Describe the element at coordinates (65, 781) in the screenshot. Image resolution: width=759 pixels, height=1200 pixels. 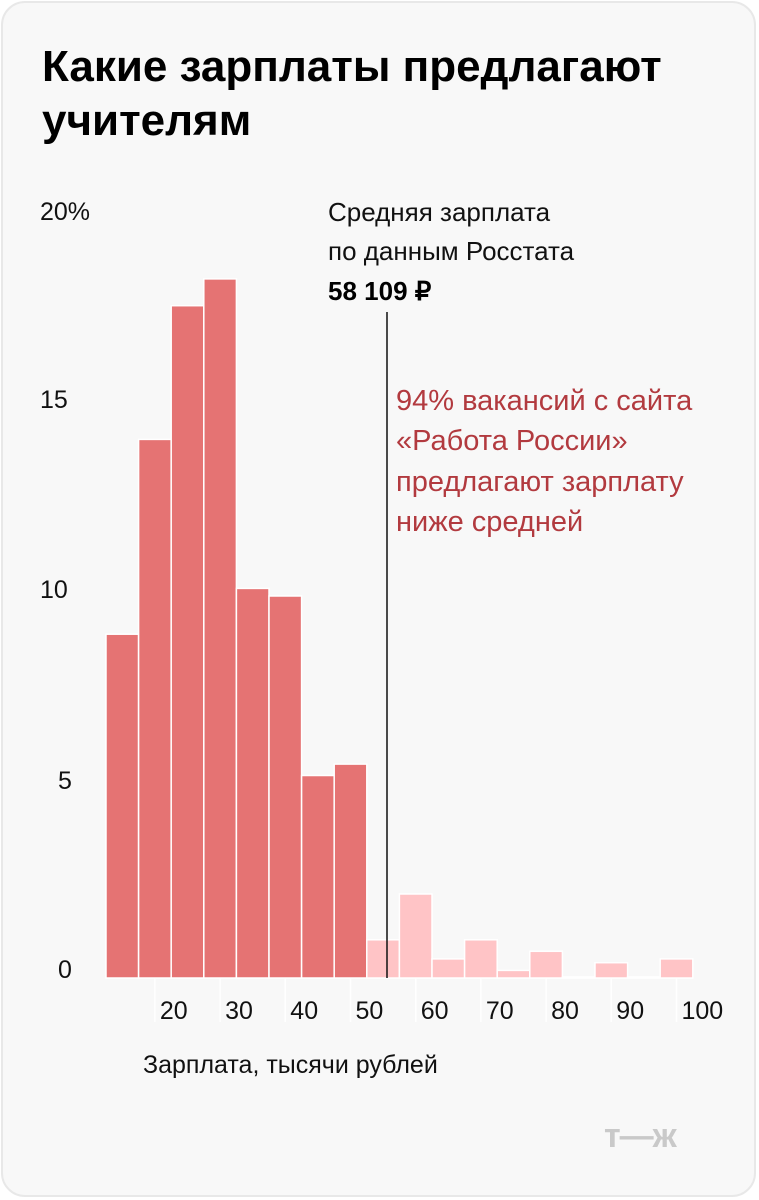
I see `y-tick-label: 5` at that location.